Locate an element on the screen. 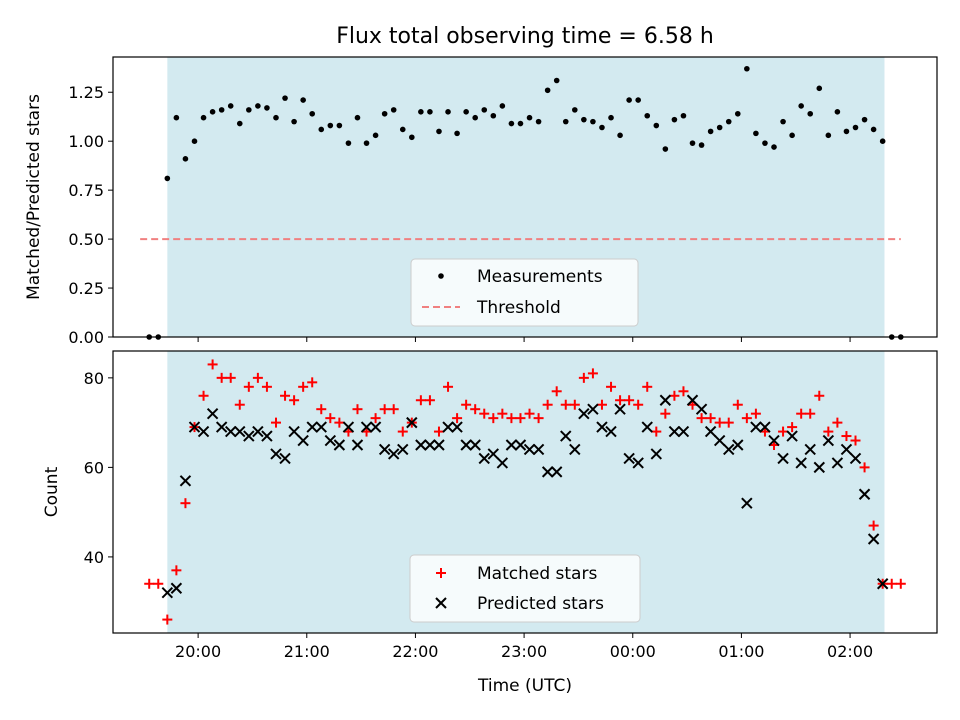  y-tick-label: 0.75 is located at coordinates (86, 190).